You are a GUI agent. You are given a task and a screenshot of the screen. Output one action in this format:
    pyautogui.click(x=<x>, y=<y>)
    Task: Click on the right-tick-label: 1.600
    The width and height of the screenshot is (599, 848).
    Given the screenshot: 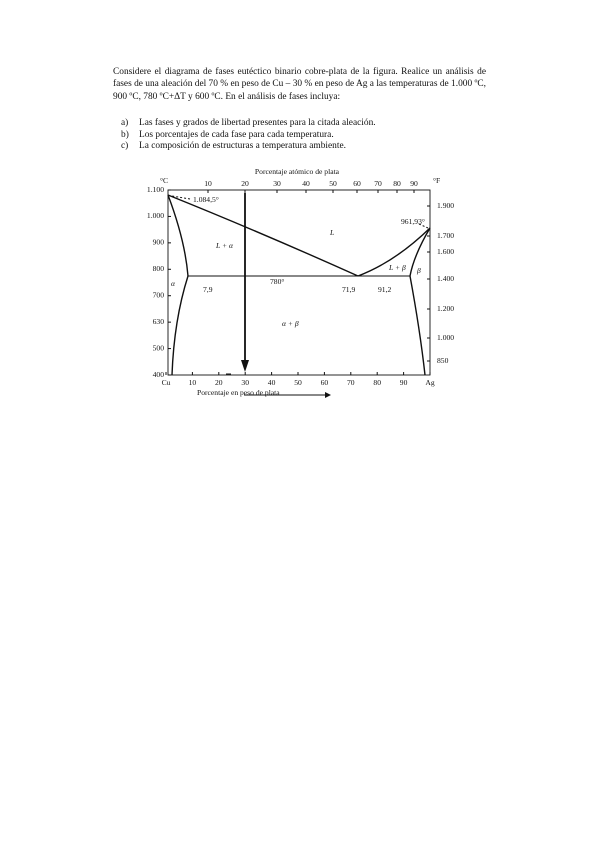 What is the action you would take?
    pyautogui.click(x=445, y=251)
    